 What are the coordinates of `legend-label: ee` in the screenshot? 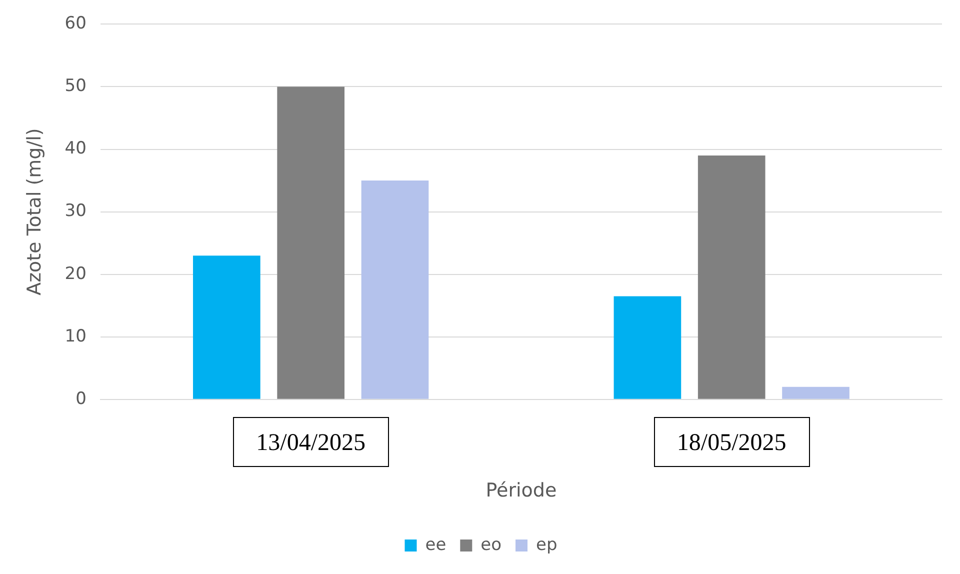 It's located at (435, 544).